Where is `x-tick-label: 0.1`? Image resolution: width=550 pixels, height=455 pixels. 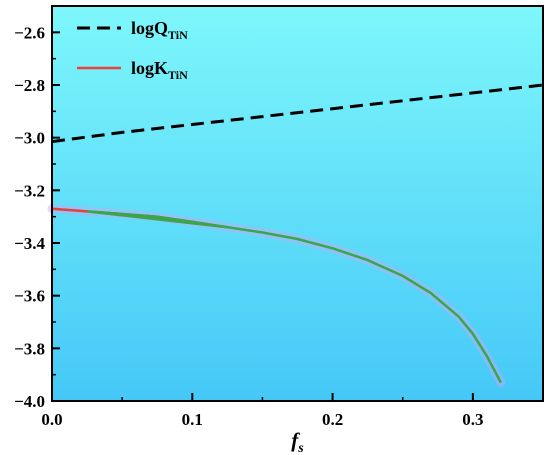 x-tick-label: 0.1 is located at coordinates (192, 419).